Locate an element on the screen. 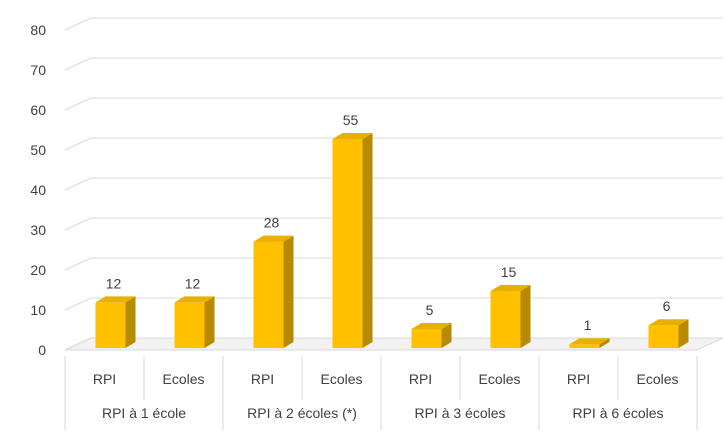  data-label: 28 is located at coordinates (272, 223).